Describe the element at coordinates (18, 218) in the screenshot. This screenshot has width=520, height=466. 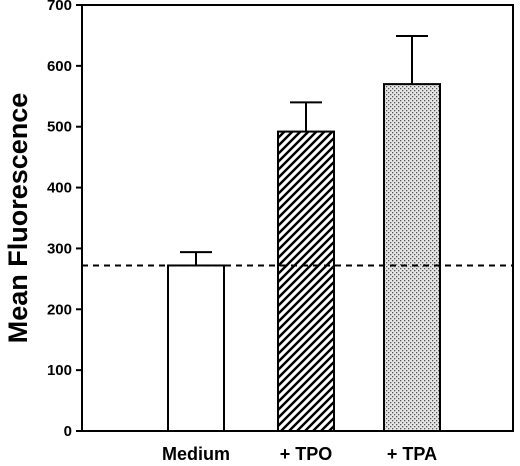
I see `y-axis-title: Mean Fluorescence` at that location.